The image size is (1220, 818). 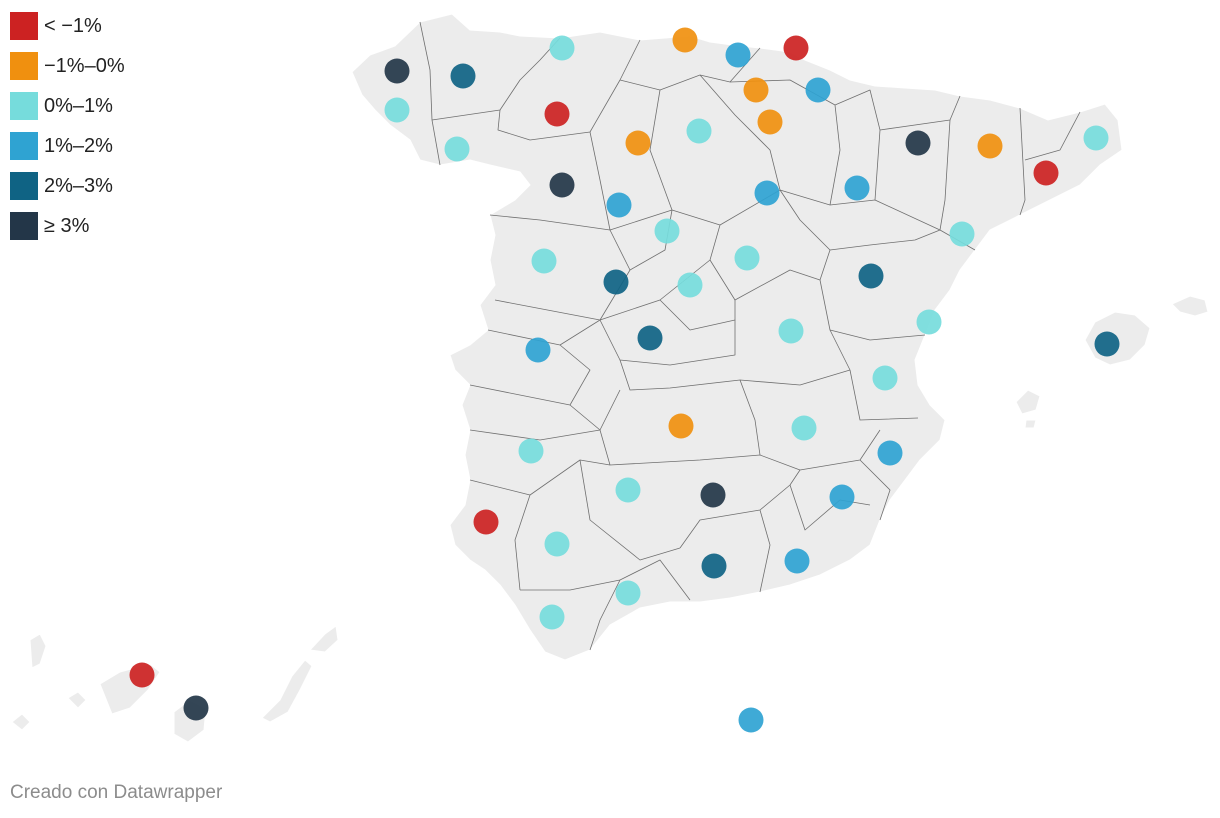 I want to click on menorca-island, so click(x=1190, y=306).